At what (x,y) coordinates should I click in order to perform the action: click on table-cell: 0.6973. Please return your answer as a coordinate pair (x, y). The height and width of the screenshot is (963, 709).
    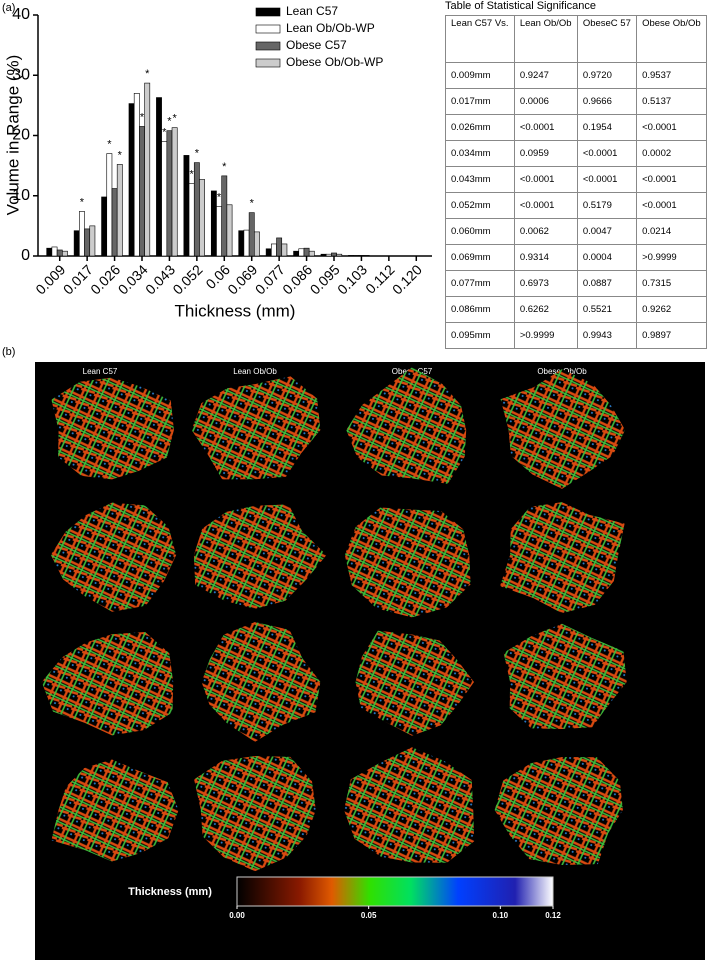
    Looking at the image, I should click on (545, 283).